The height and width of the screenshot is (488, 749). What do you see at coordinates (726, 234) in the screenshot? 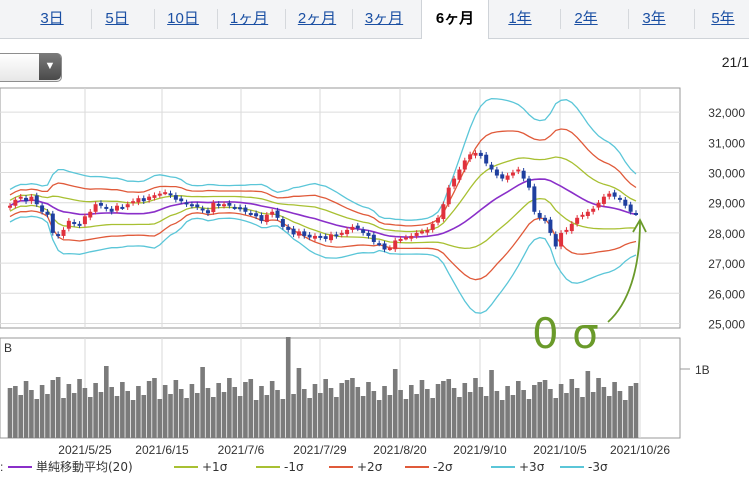
I see `y-tick-label: 28,000` at bounding box center [726, 234].